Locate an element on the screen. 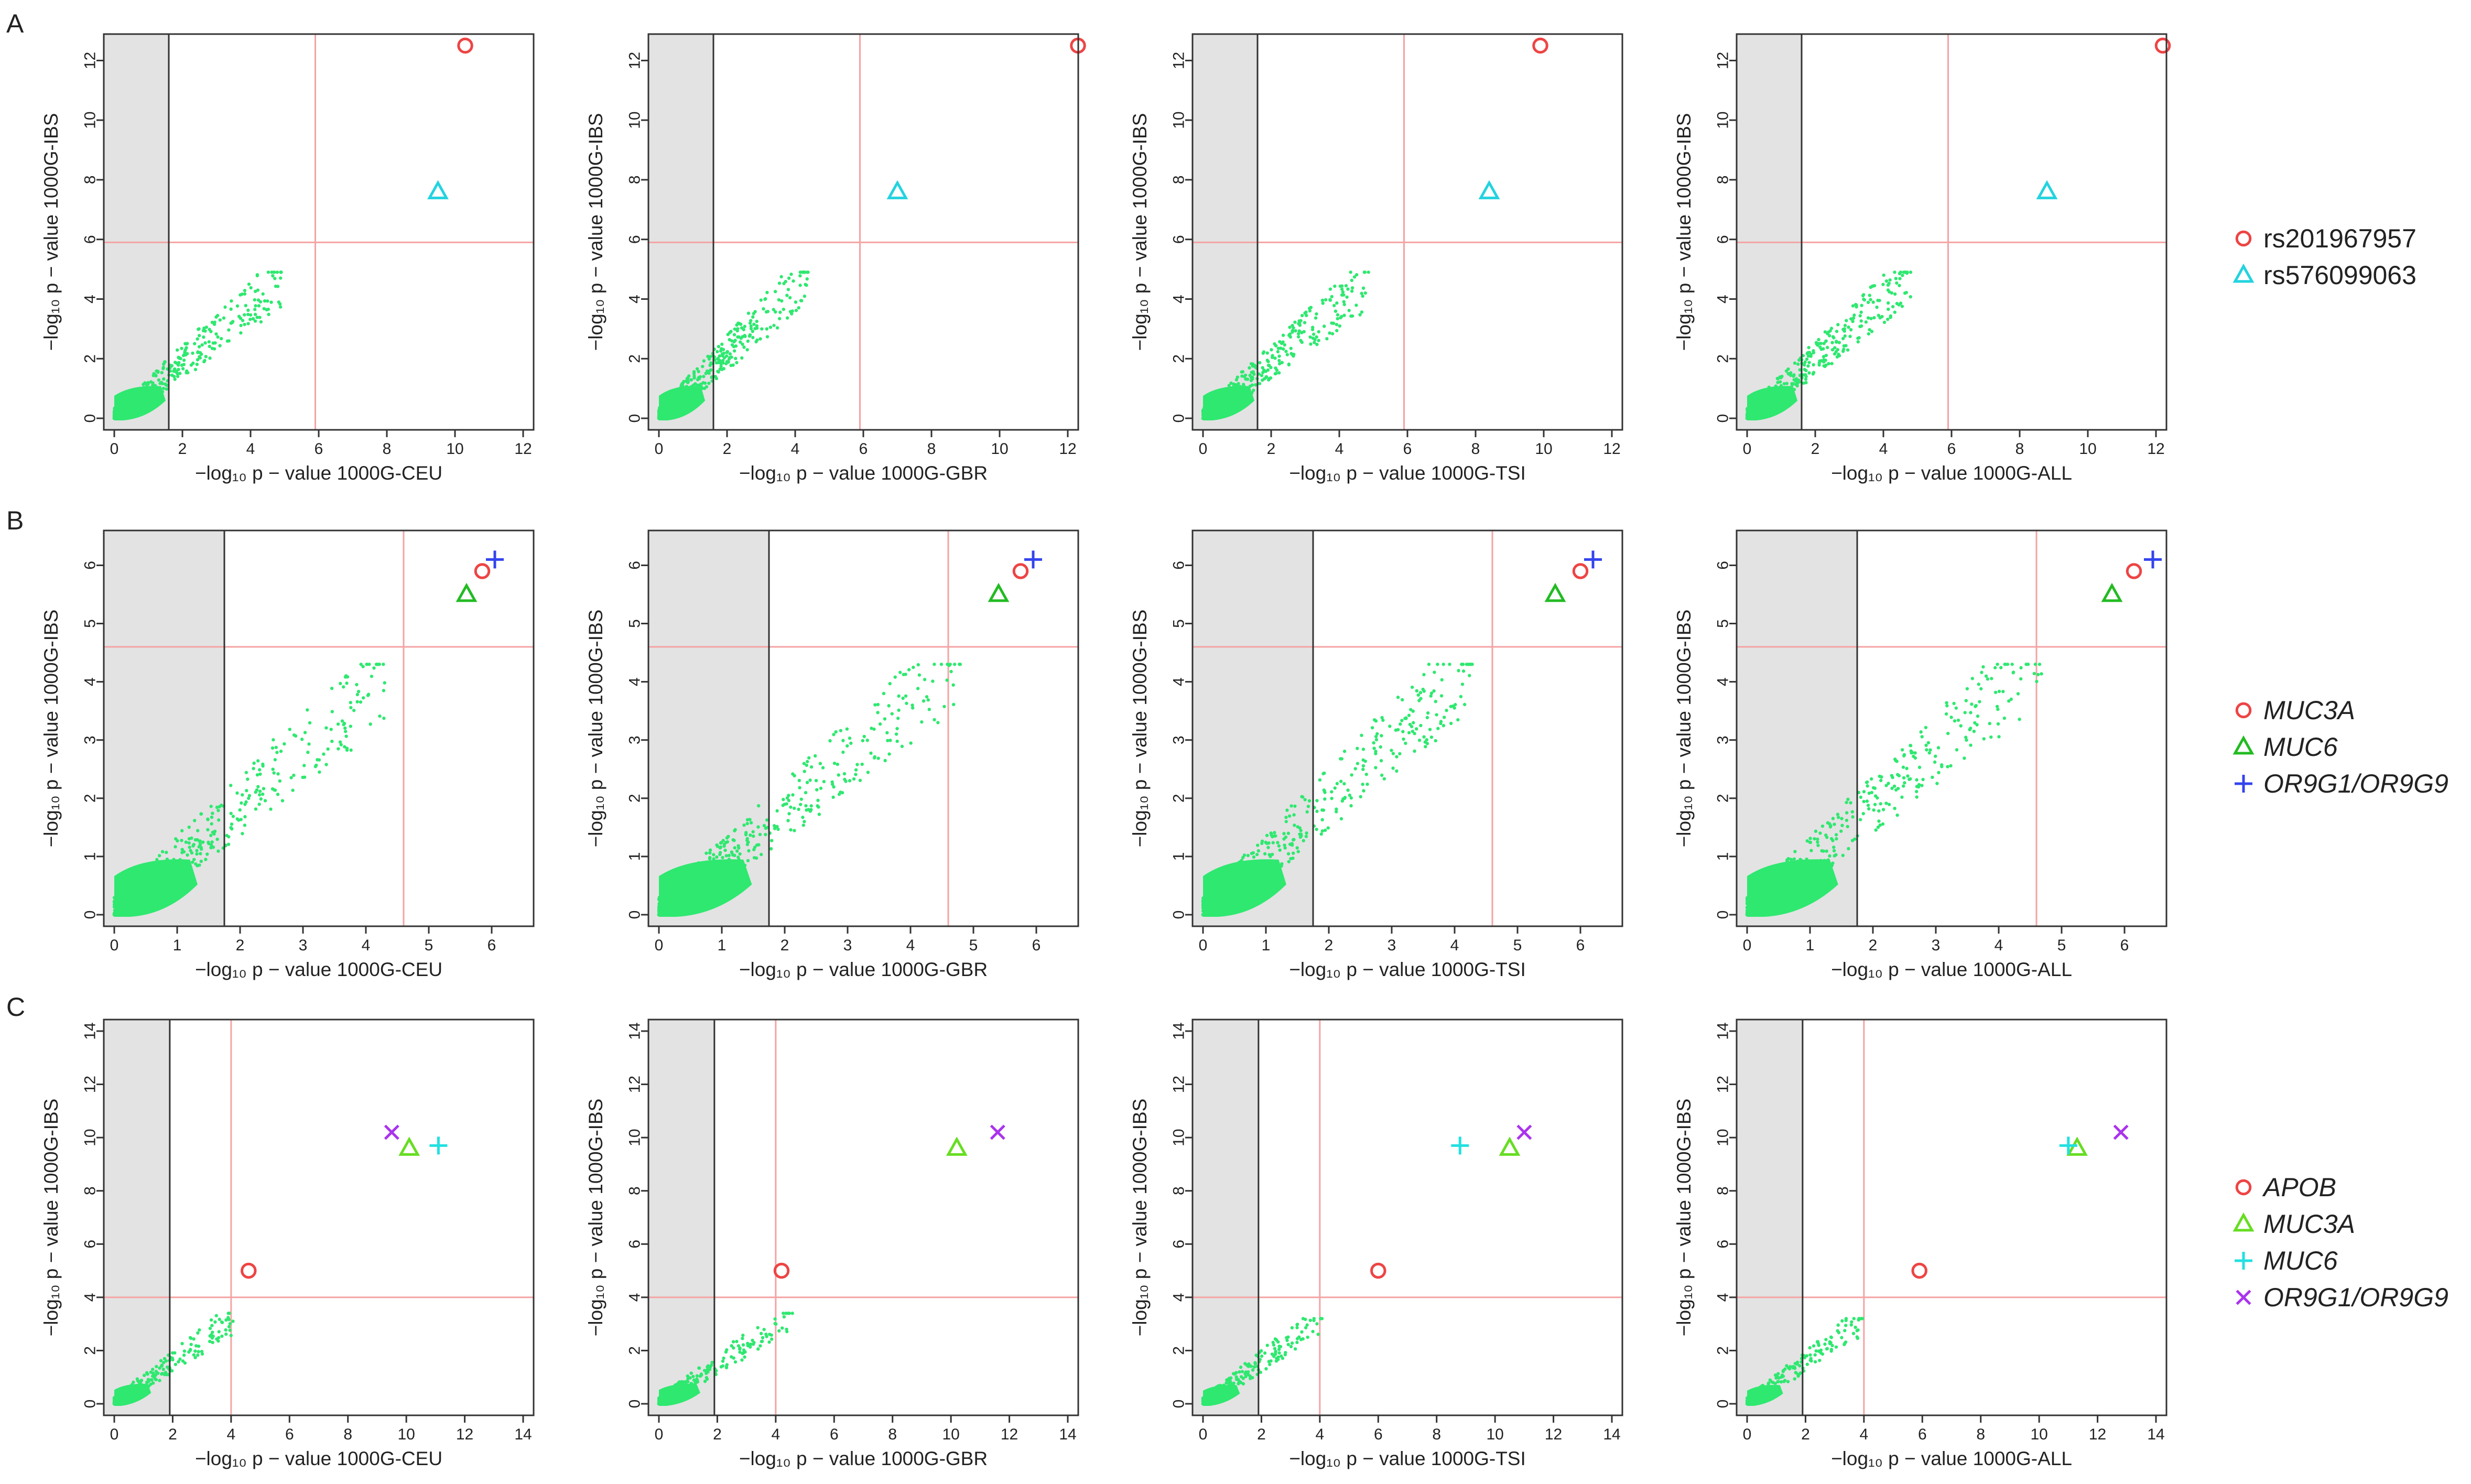 The image size is (2471, 1484). excluded-region is located at coordinates (1769, 232).